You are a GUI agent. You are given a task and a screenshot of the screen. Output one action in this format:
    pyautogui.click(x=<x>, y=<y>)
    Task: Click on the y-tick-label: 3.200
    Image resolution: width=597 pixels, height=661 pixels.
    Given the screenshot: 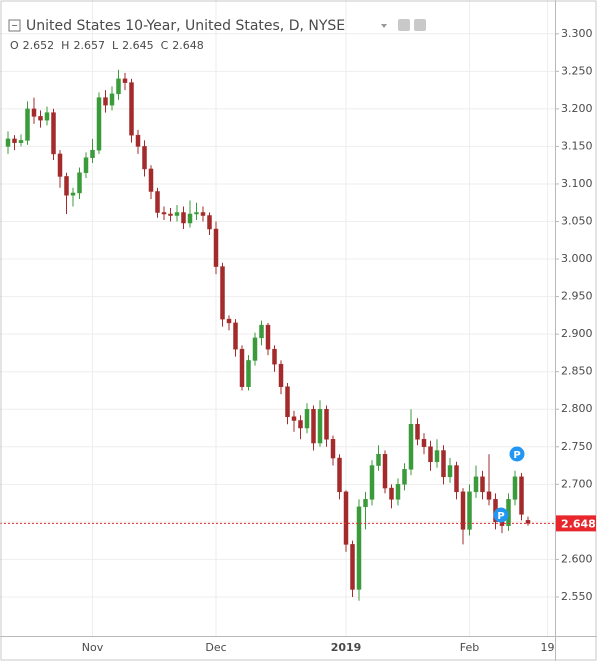 What is the action you would take?
    pyautogui.click(x=577, y=108)
    